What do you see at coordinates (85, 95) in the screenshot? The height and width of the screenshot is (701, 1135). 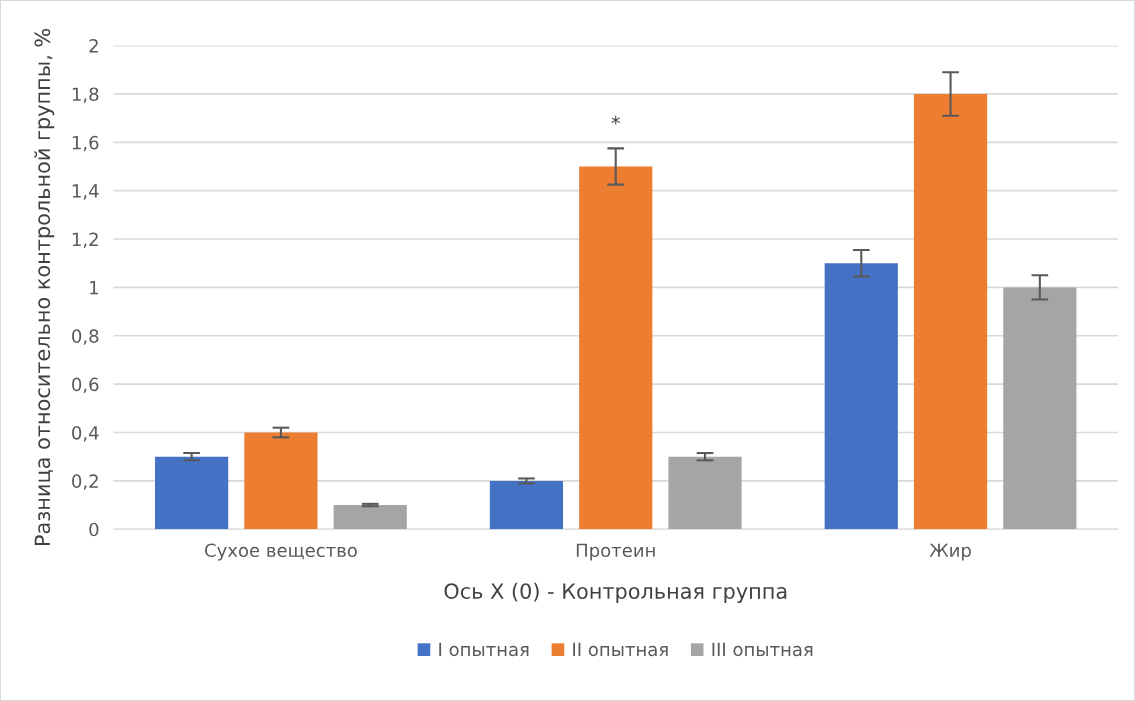 I see `y-tick-label: 1,8` at bounding box center [85, 95].